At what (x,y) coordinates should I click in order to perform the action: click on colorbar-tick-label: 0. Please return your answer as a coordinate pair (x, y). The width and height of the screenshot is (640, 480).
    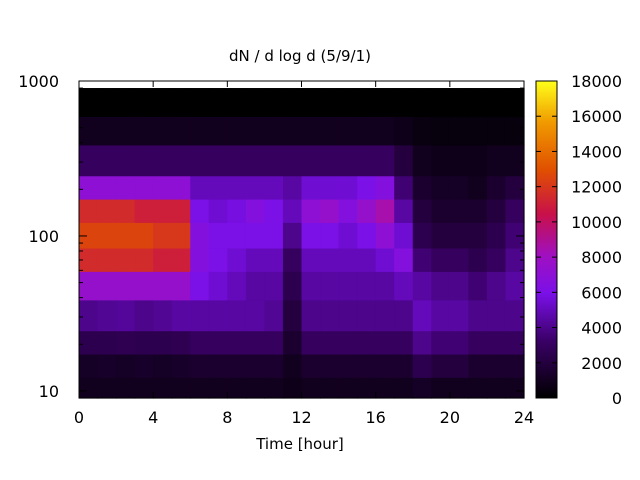
    Looking at the image, I should click on (617, 398).